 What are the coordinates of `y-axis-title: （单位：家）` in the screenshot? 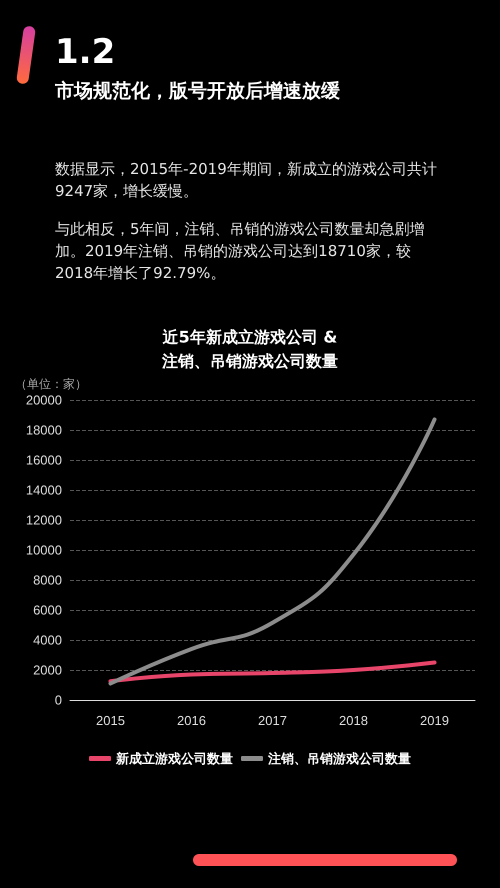 It's located at (51, 384).